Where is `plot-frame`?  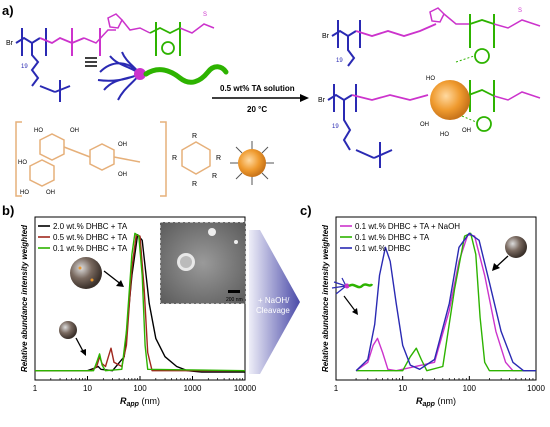 plot-frame is located at coordinates (436, 298).